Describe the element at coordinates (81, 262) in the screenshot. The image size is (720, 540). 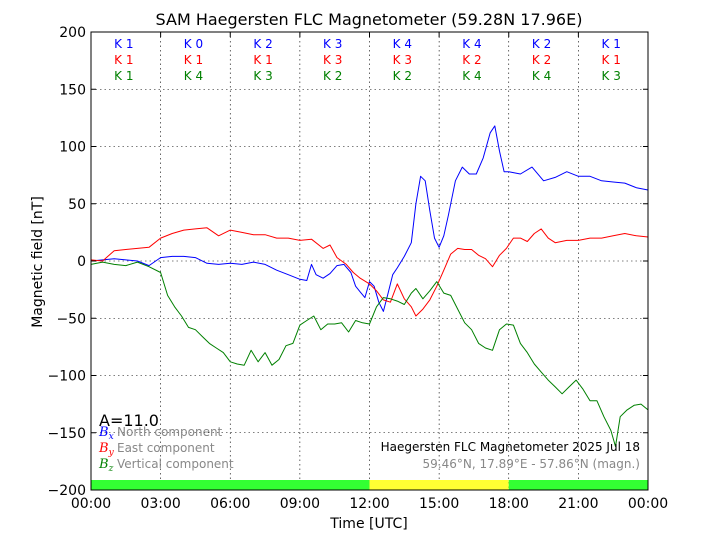
I see `y-tick-label: 0` at that location.